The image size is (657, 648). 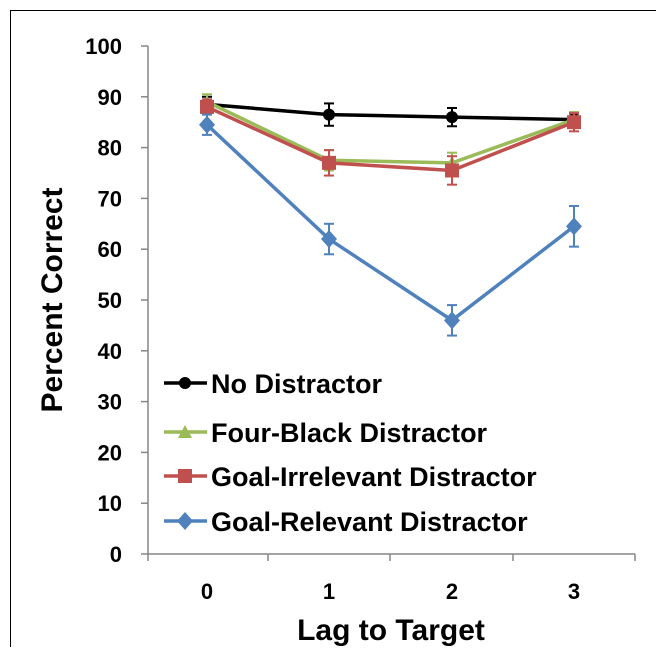 What do you see at coordinates (297, 384) in the screenshot?
I see `legend-label: No Distractor` at bounding box center [297, 384].